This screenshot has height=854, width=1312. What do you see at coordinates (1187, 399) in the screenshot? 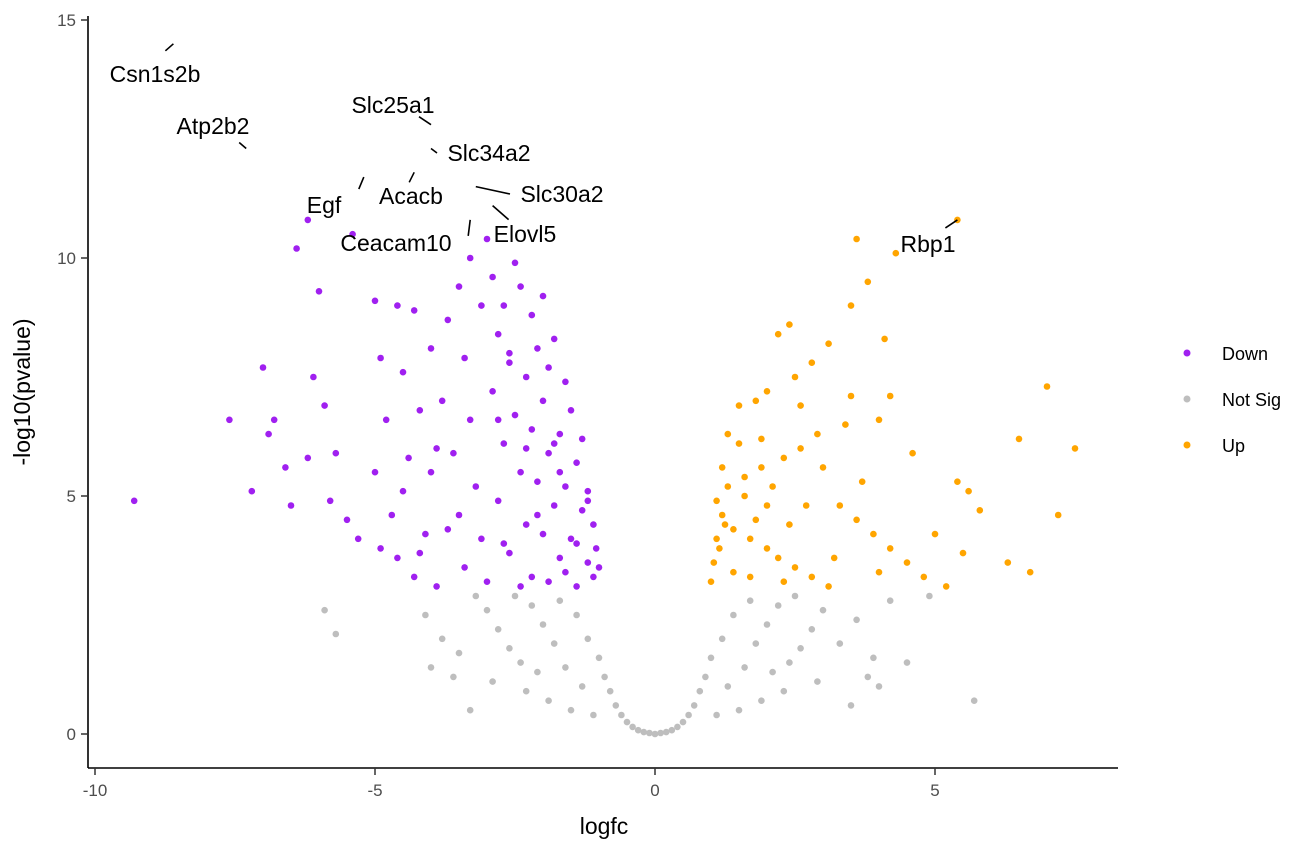
I see `legend-key-not-sig` at bounding box center [1187, 399].